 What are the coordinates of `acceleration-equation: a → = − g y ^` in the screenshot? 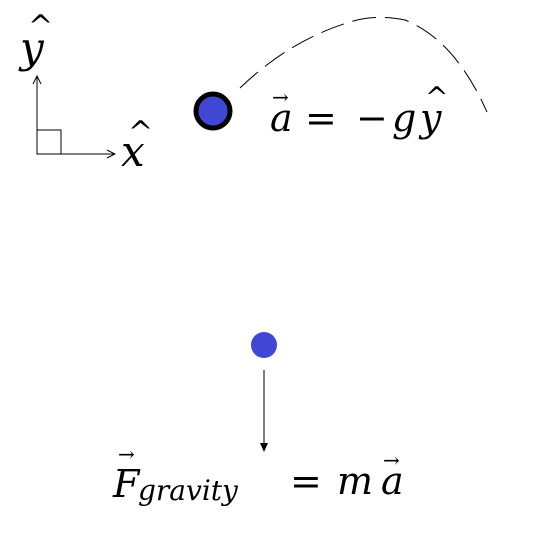 It's located at (359, 110).